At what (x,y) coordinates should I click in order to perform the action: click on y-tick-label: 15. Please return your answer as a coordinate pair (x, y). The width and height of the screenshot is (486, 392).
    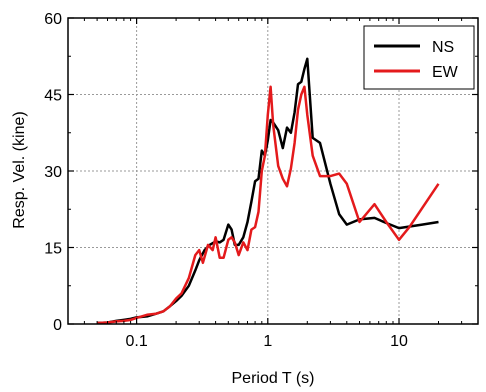
    Looking at the image, I should click on (53, 249).